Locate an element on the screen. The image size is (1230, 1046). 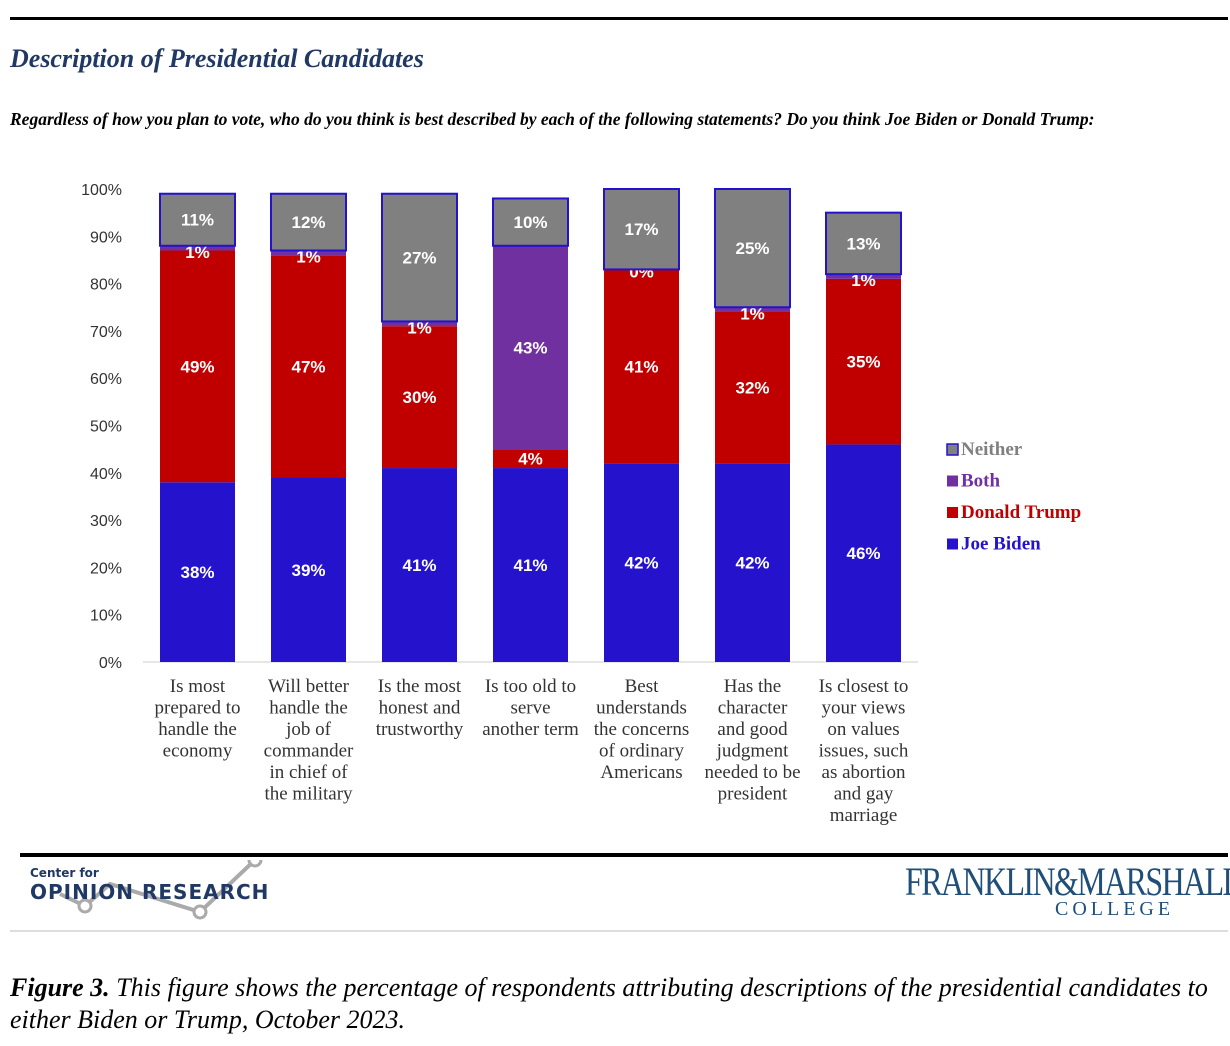
data-label: 12% is located at coordinates (308, 222).